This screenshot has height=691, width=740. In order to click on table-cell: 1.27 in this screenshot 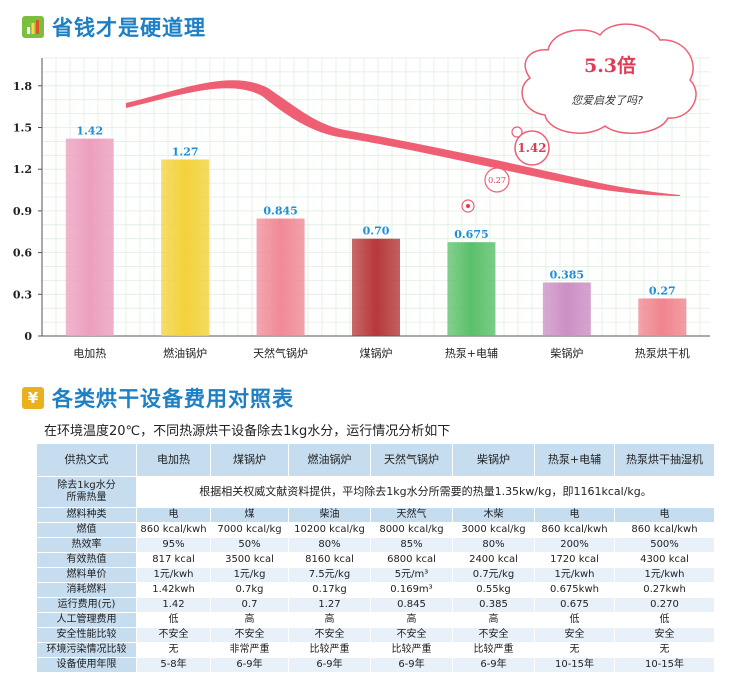, I will do `click(329, 605)`.